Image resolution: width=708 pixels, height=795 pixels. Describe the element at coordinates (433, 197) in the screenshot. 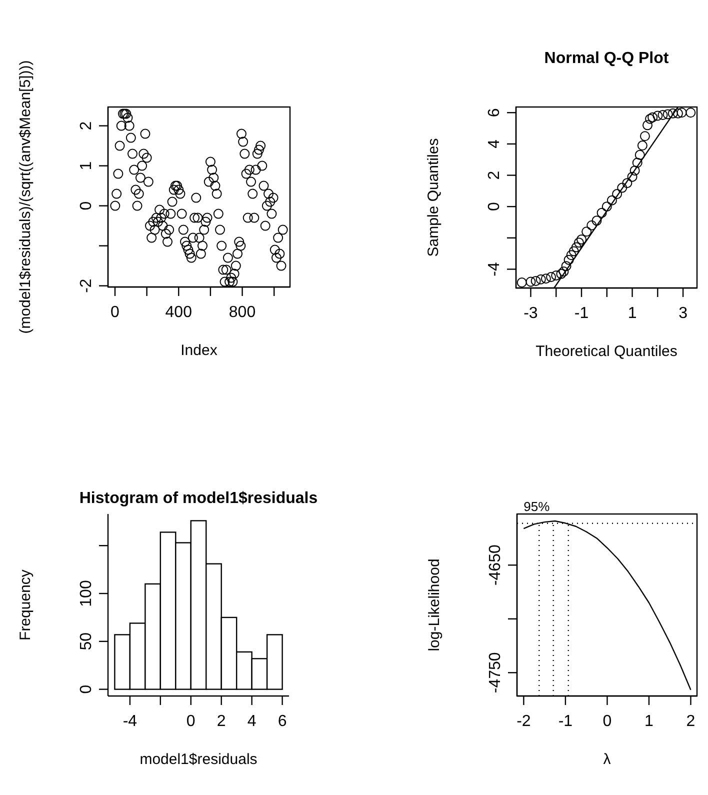

I see `y-axis-title: Sample Quantiles` at that location.